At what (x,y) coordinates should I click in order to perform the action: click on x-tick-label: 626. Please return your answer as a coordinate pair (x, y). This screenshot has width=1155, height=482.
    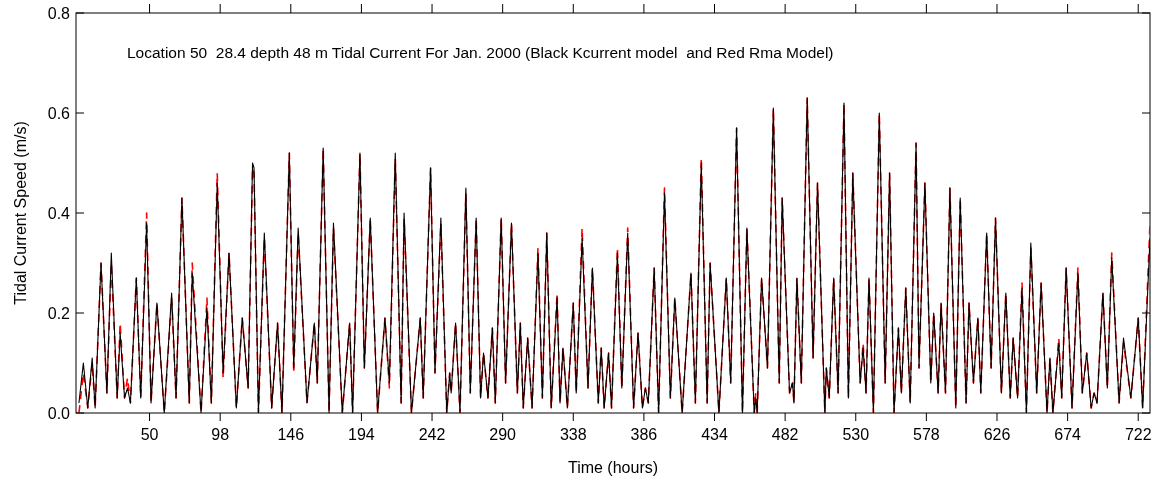
    Looking at the image, I should click on (997, 434).